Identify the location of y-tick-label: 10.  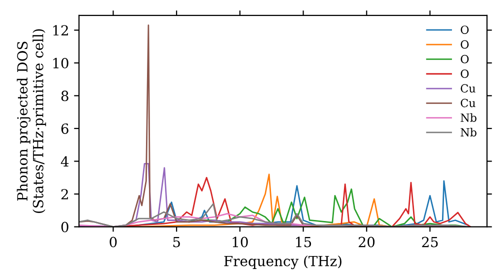
(60, 63).